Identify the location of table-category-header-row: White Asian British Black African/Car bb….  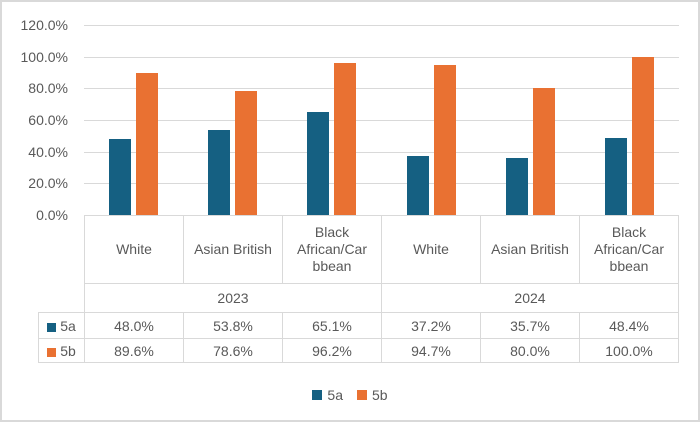
(359, 249).